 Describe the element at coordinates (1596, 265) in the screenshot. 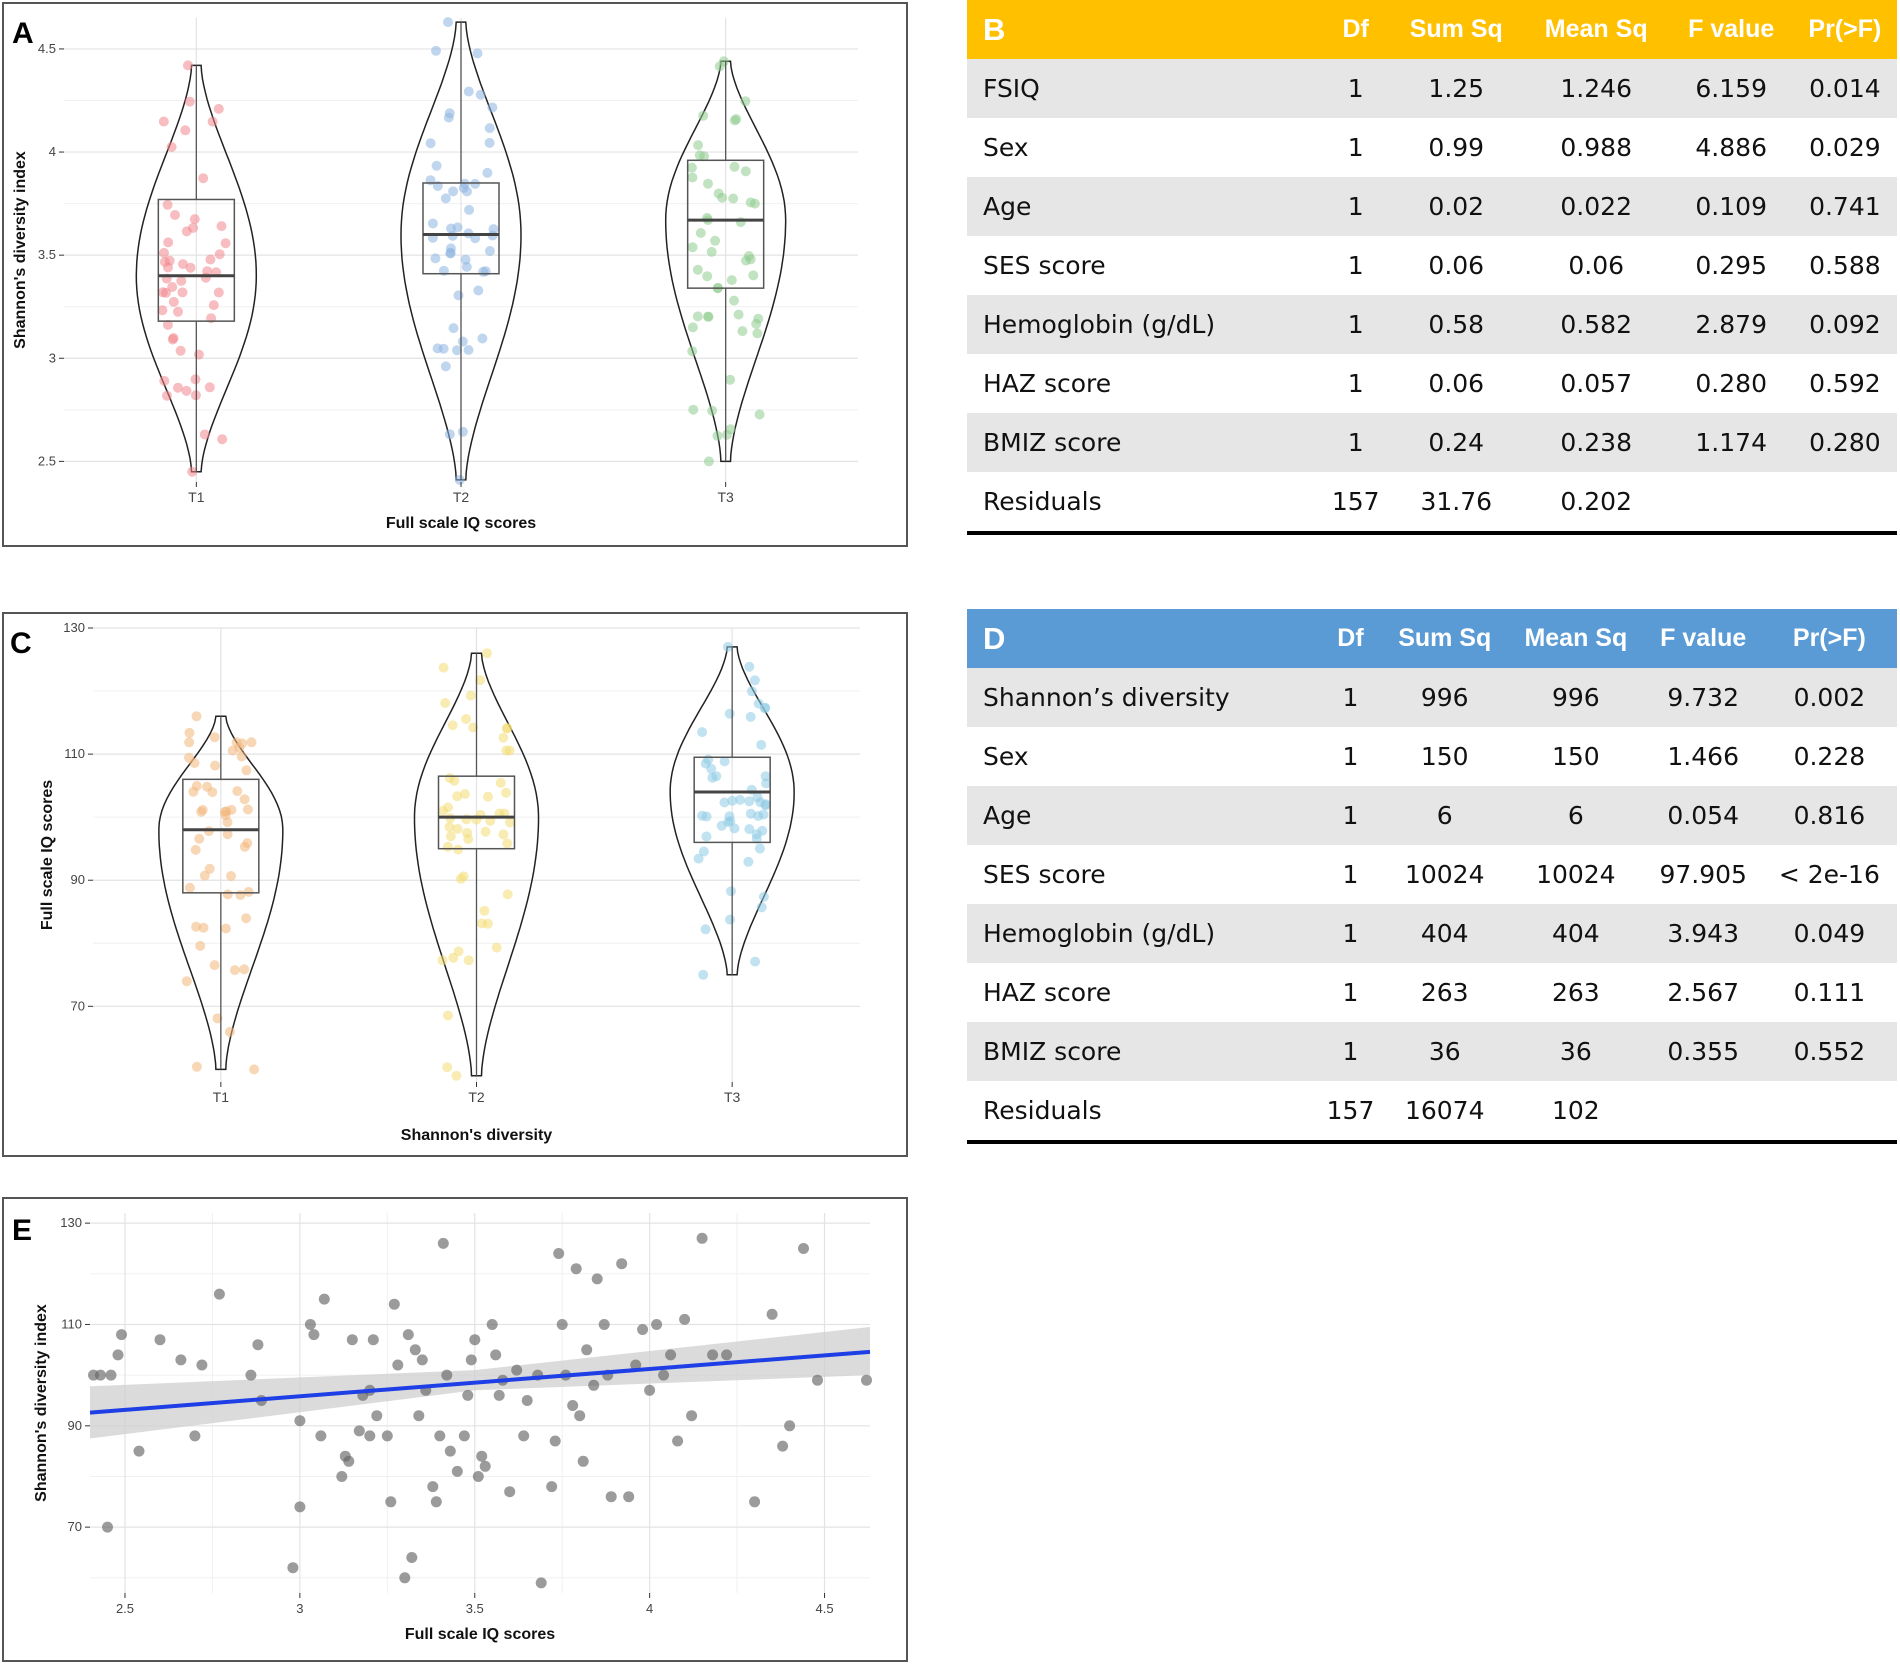

I see `table-cell: 0.06` at that location.